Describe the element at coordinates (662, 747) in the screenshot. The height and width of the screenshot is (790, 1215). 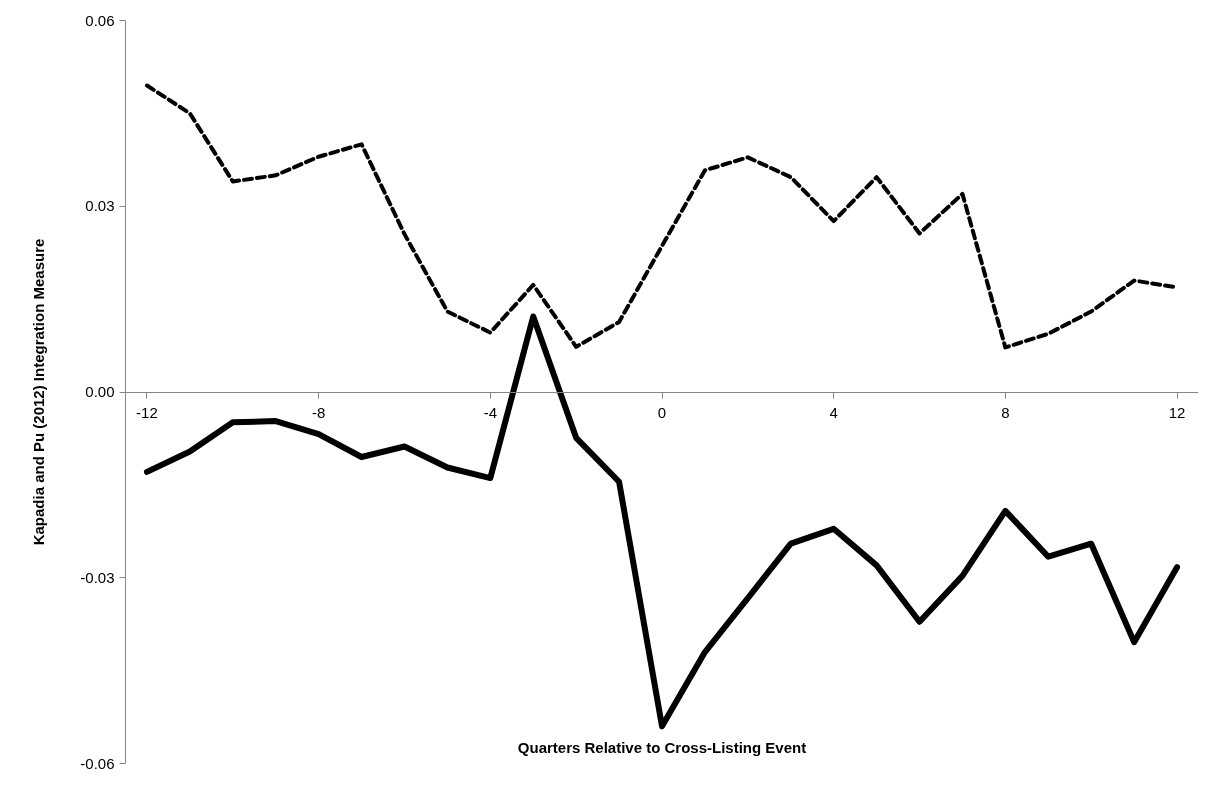
I see `x-axis-title: Quarters Relative to Cross-Listing Event` at that location.